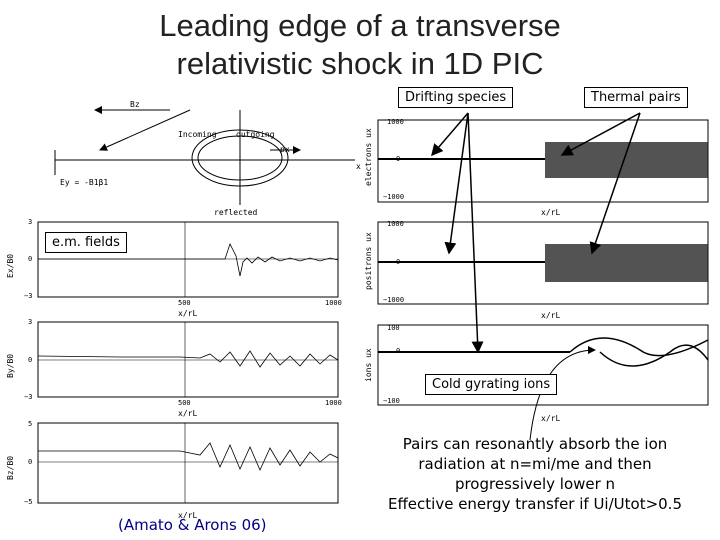  What do you see at coordinates (30, 360) in the screenshot?
I see `by-ytick-mid: 0` at bounding box center [30, 360].